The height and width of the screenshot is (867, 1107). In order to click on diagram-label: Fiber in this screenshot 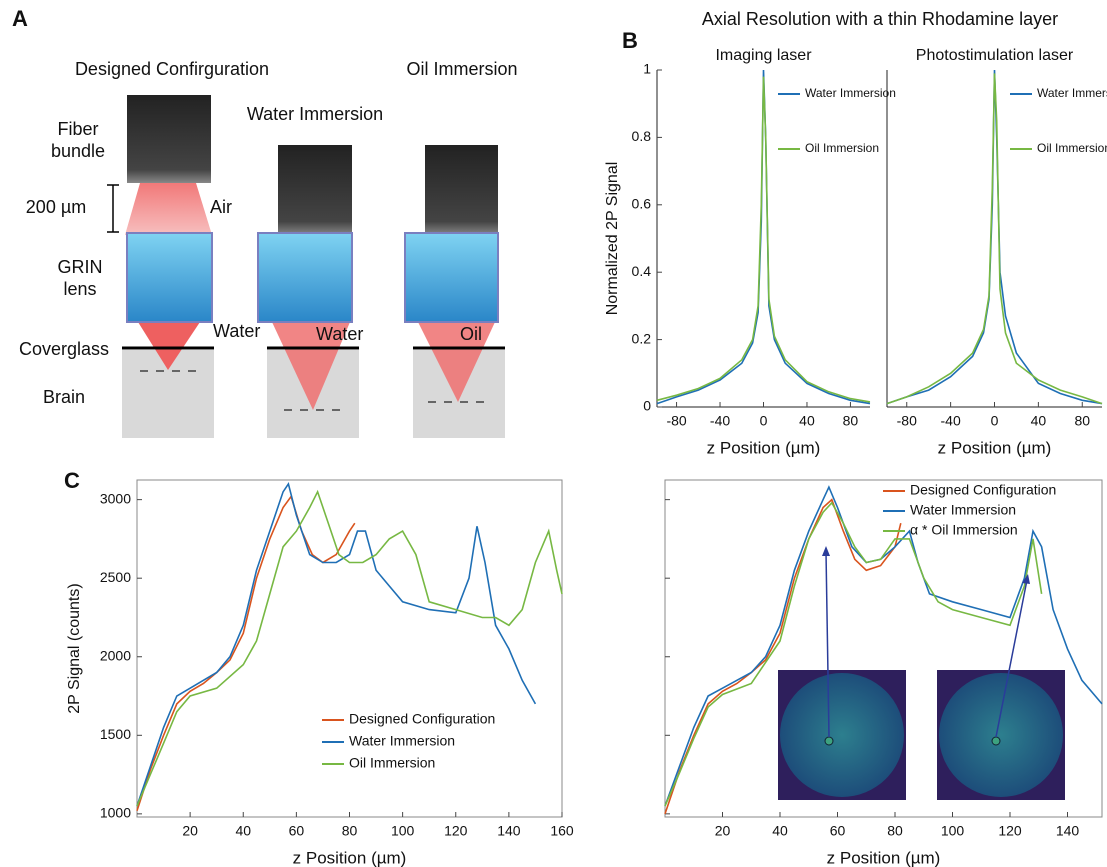, I will do `click(77, 129)`.